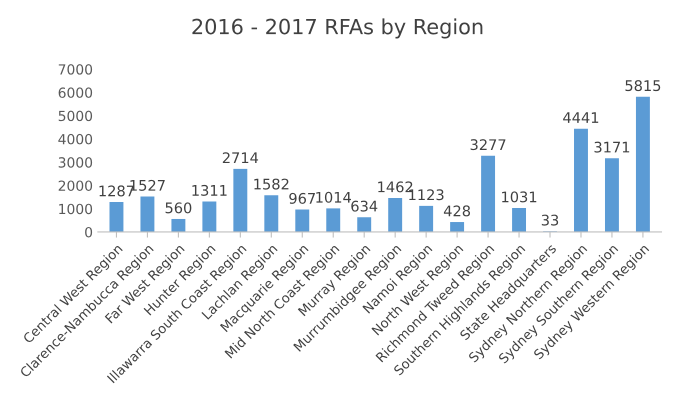 The width and height of the screenshot is (675, 407). Describe the element at coordinates (333, 197) in the screenshot. I see `data-label: 1014` at that location.